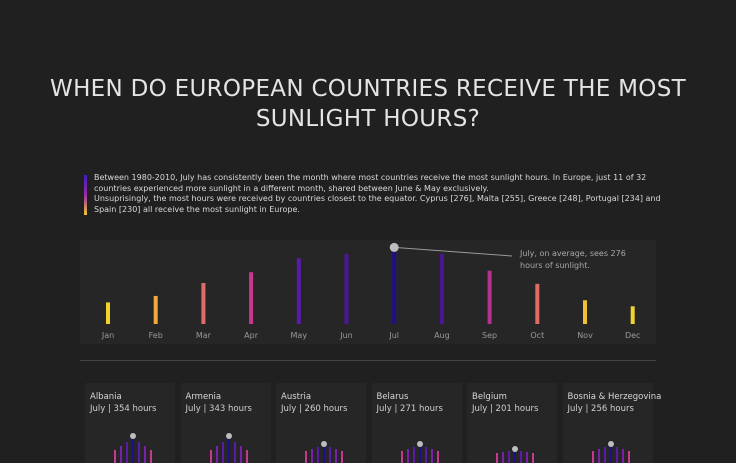 This screenshot has width=736, height=463. I want to click on country-card: Belgium July | 201 hours, so click(512, 423).